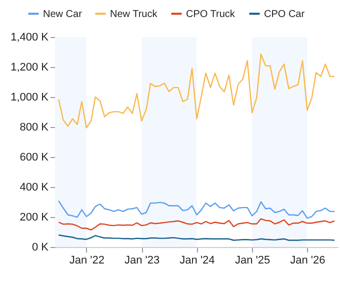 Image resolution: width=340 pixels, height=300 pixels. I want to click on legend-label: New Car, so click(63, 14).